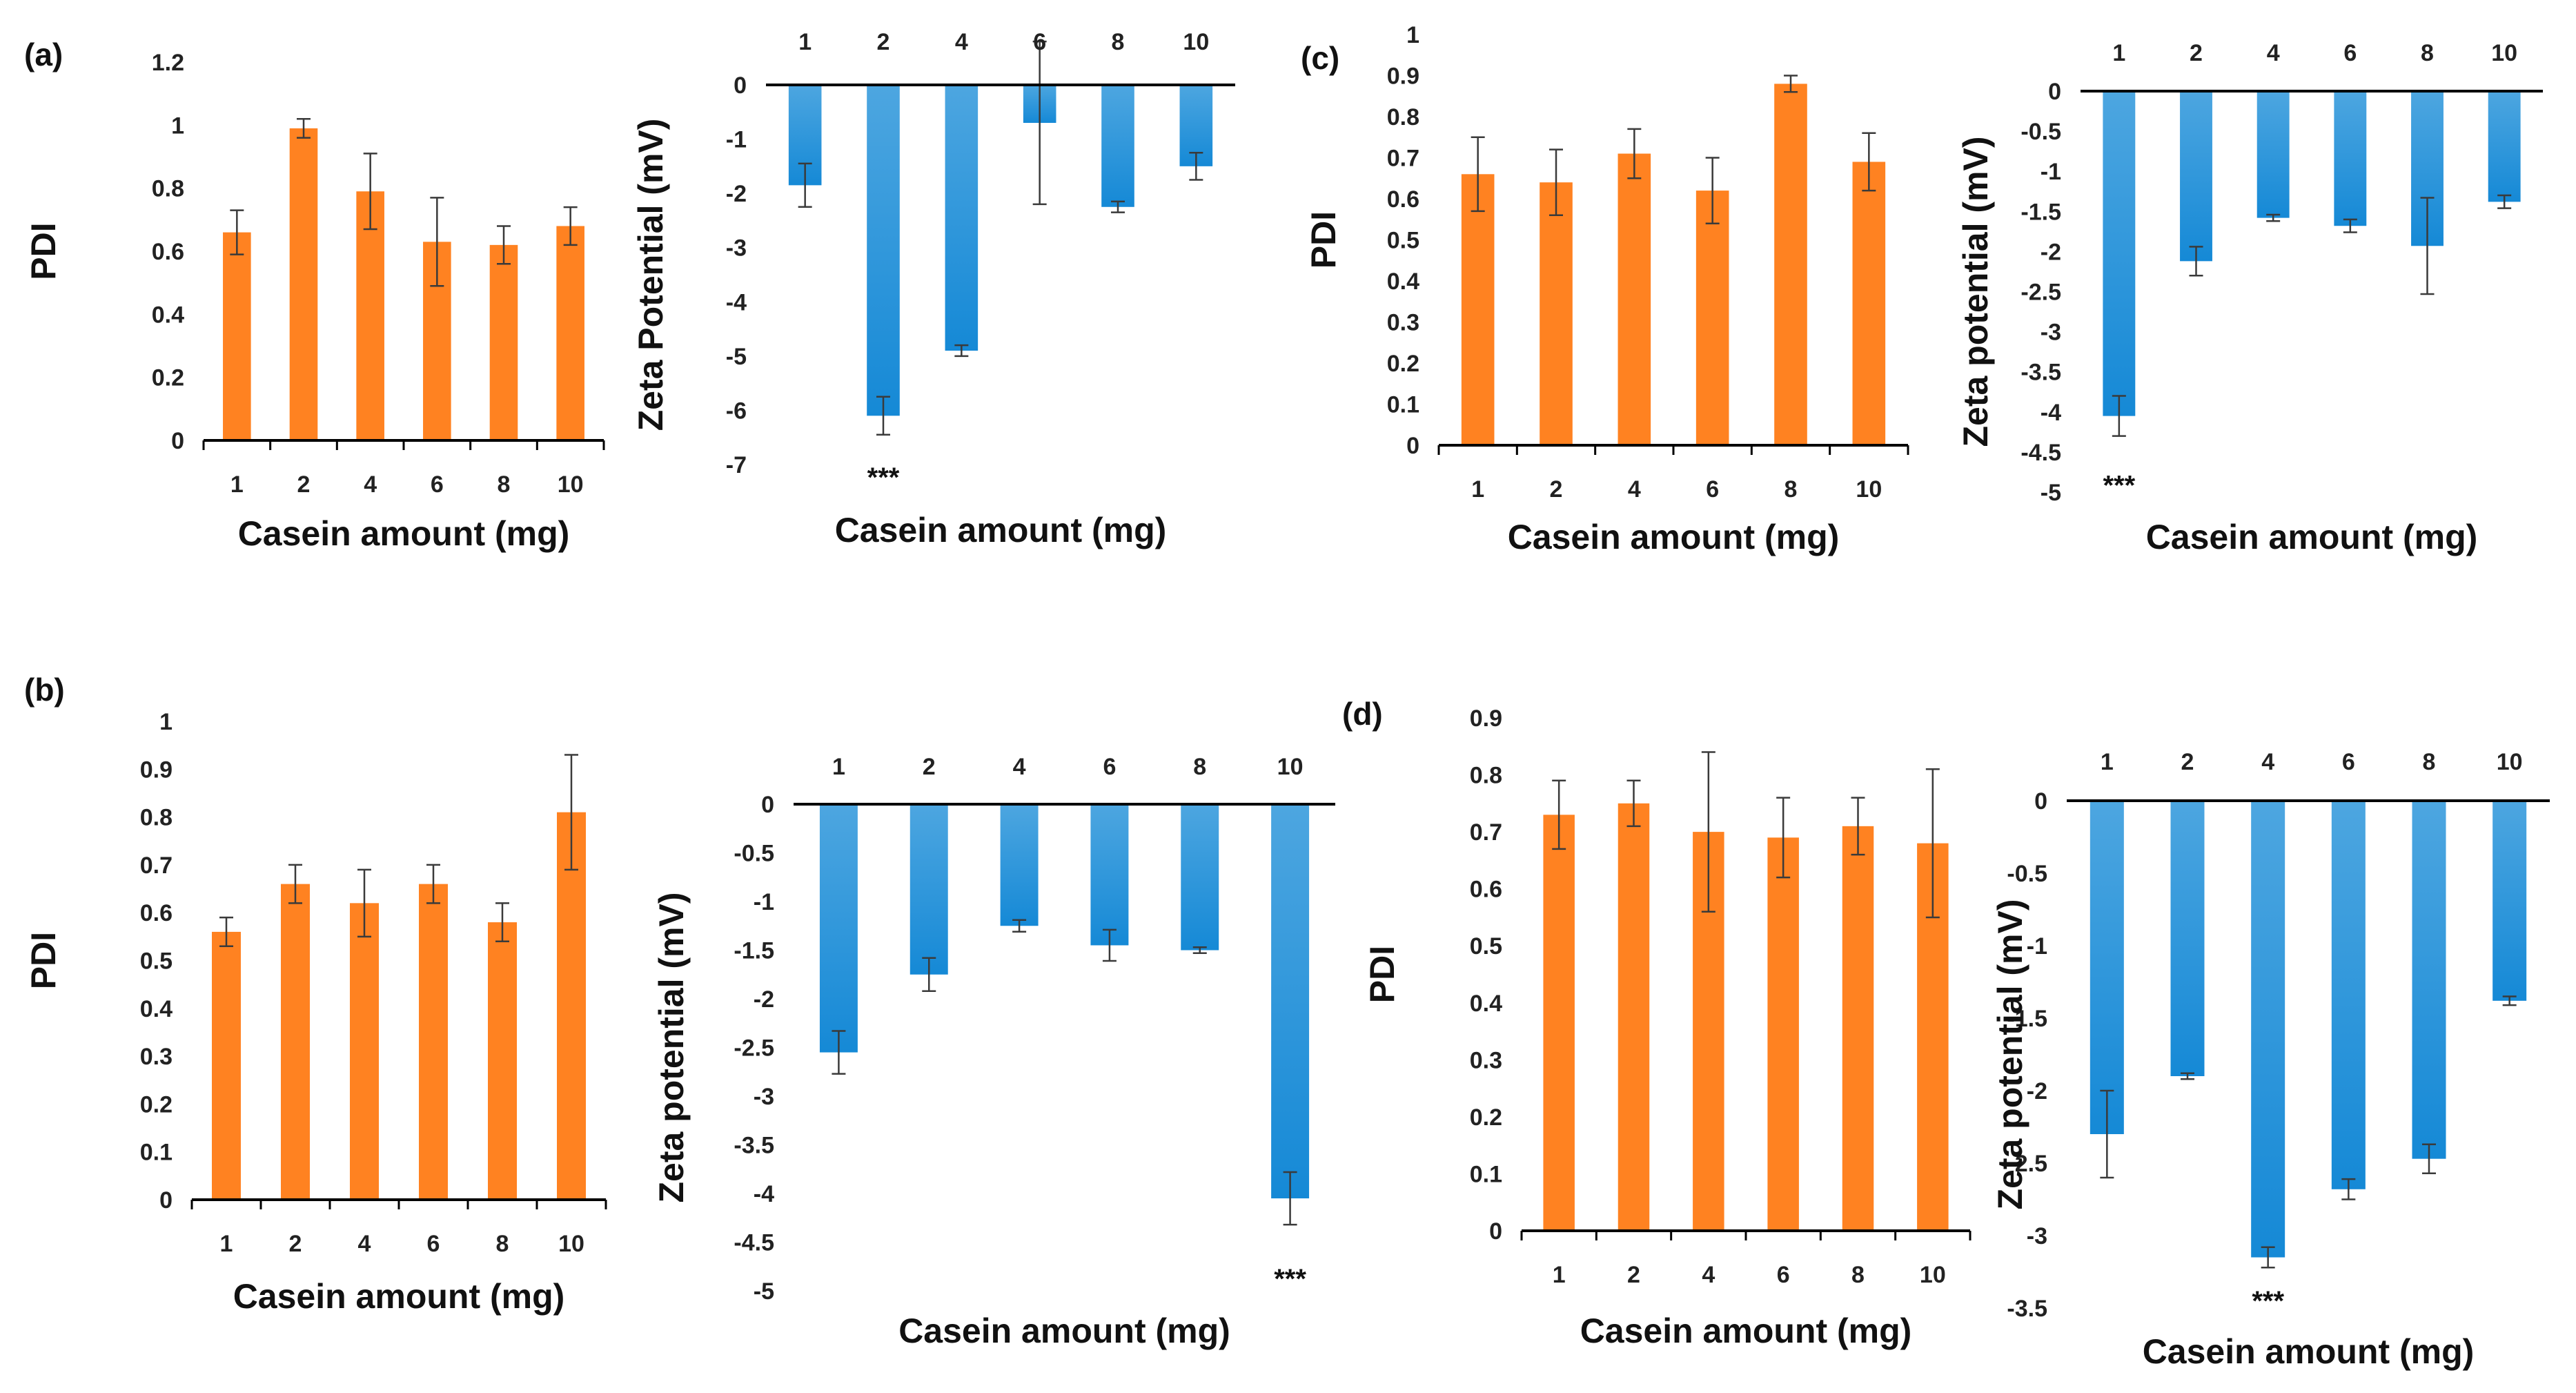  What do you see at coordinates (1323, 240) in the screenshot?
I see `y-axis-title: PDI` at bounding box center [1323, 240].